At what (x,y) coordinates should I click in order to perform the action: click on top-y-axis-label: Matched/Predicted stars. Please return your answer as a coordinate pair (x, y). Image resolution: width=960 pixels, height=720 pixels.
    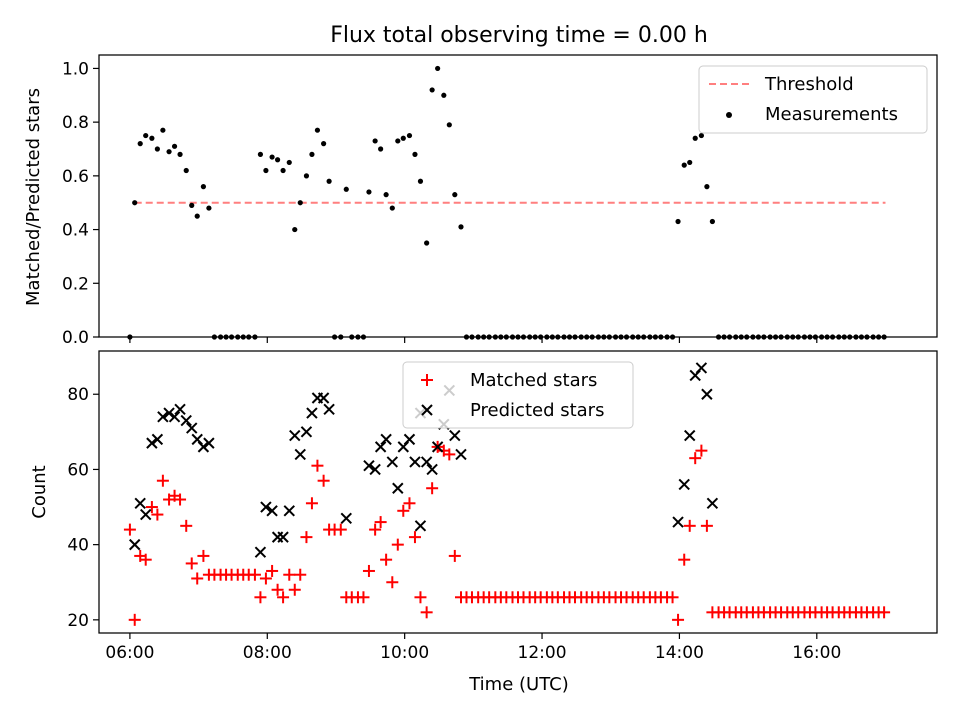
    Looking at the image, I should click on (33, 197).